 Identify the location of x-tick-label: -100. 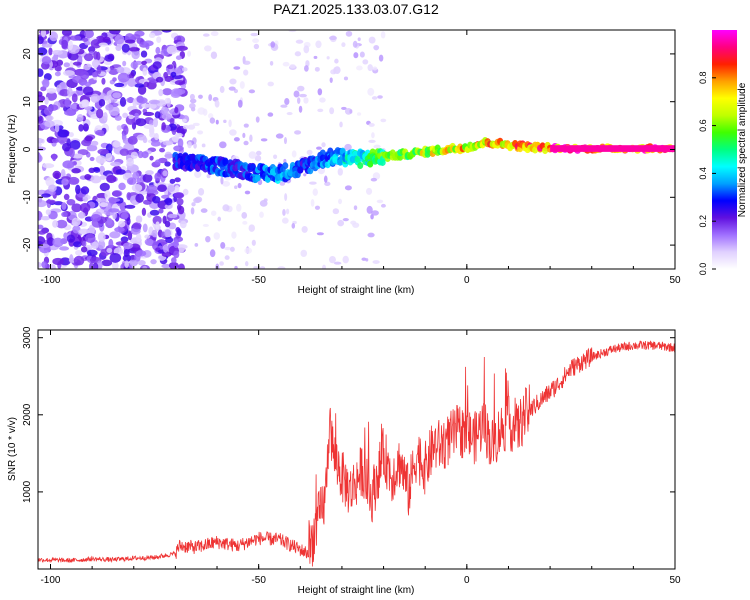
(50, 580).